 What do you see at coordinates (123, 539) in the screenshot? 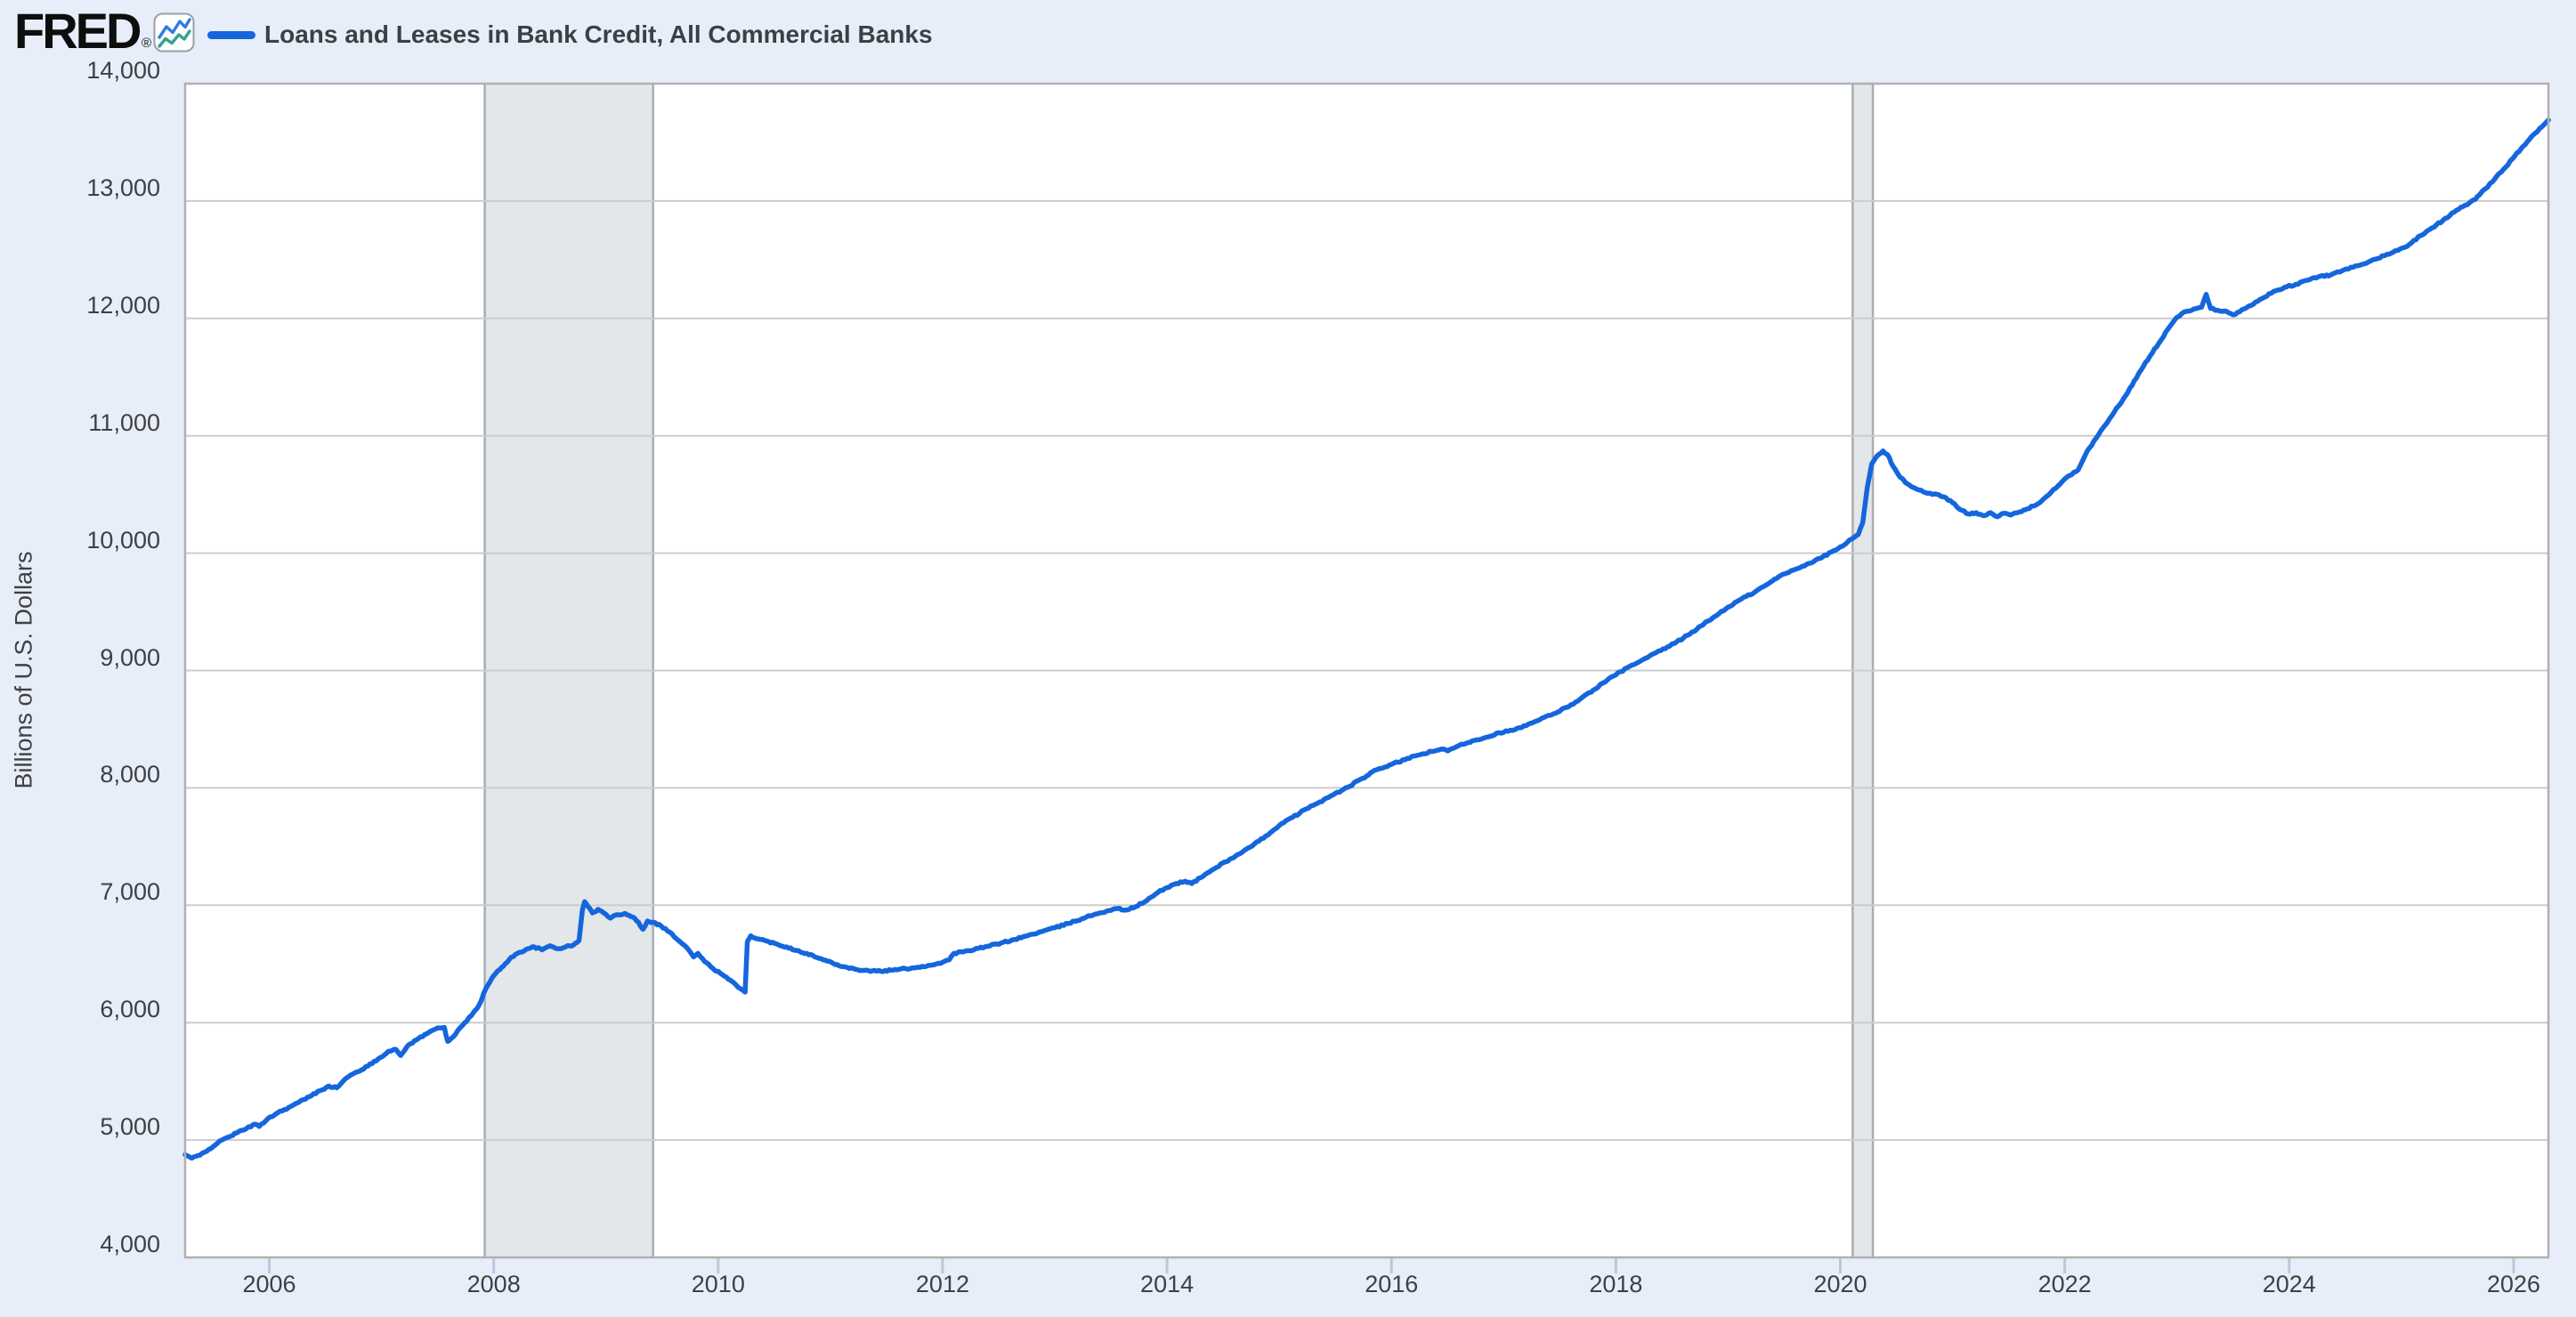
I see `y-tick-label: 10,000` at bounding box center [123, 539].